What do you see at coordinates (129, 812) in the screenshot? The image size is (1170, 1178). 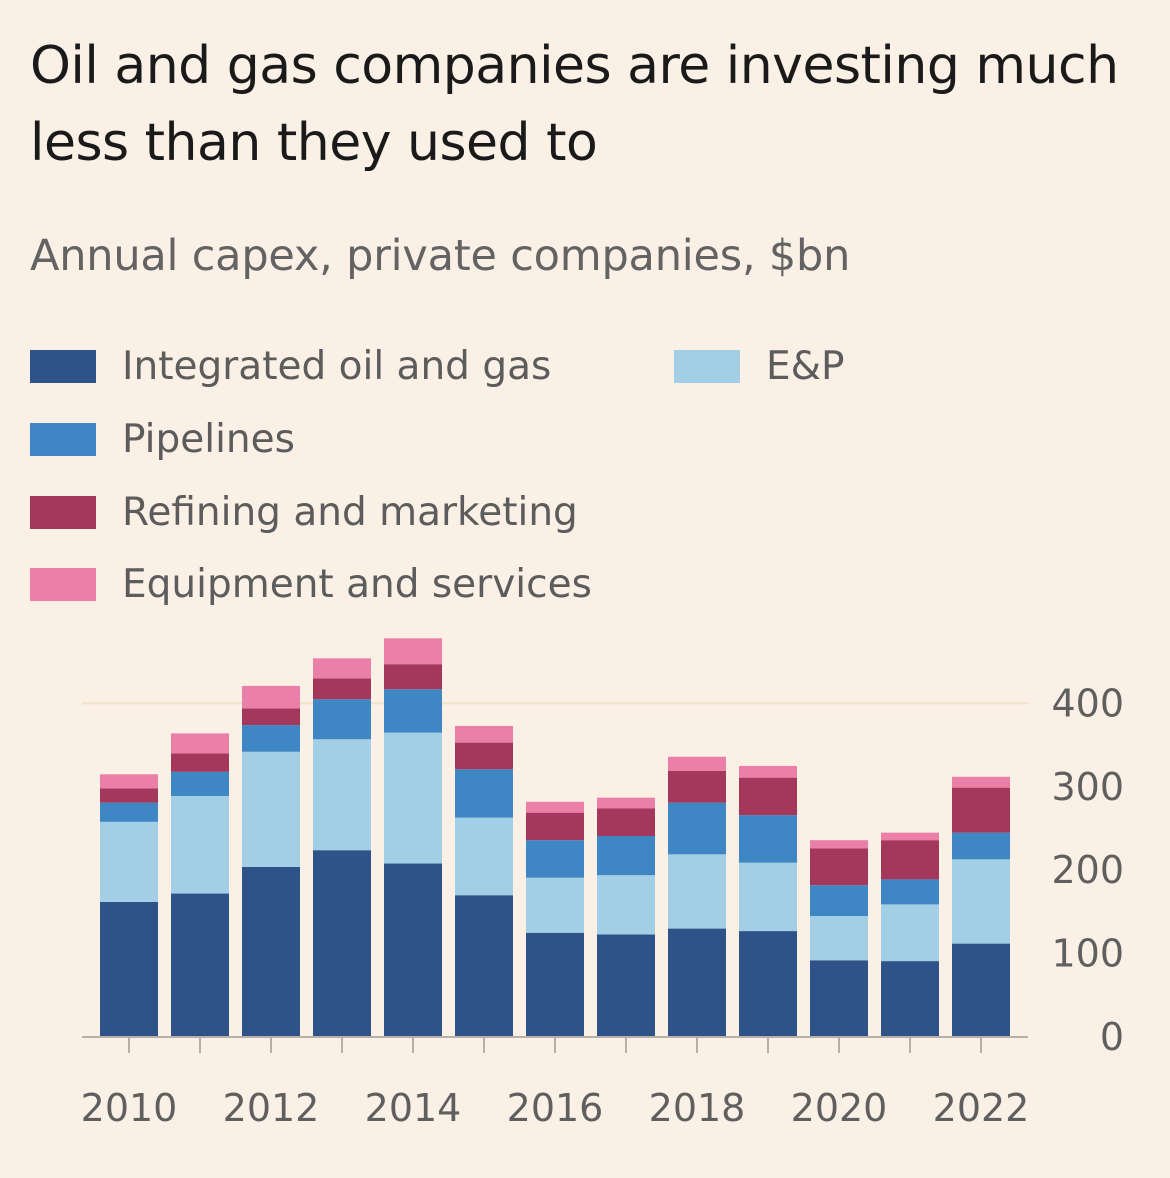 I see `bar-segment-2010-pipelines` at bounding box center [129, 812].